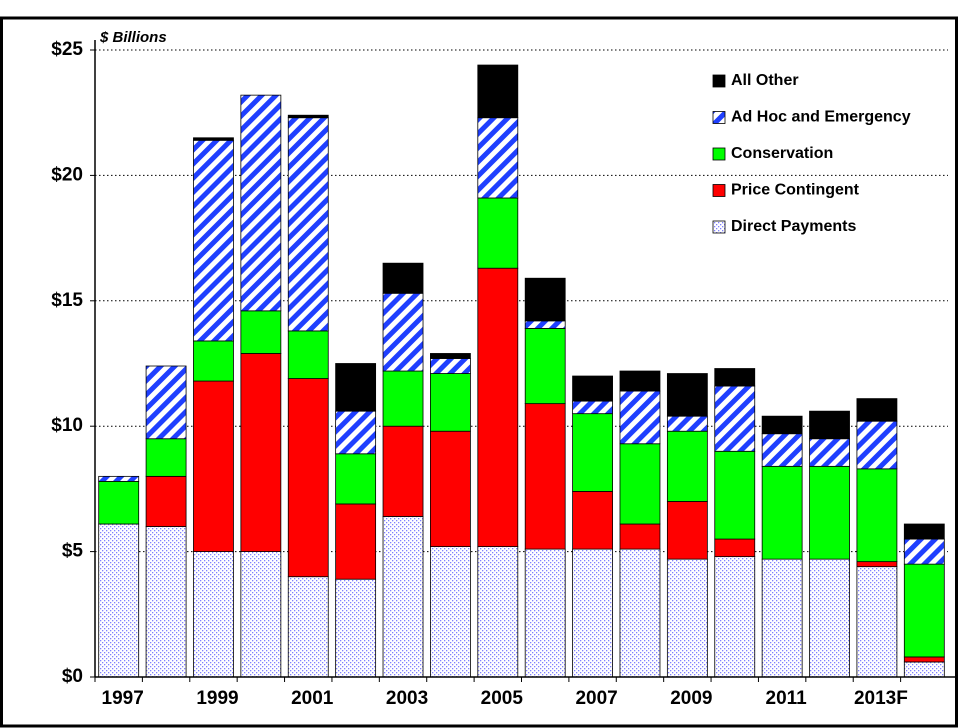  What do you see at coordinates (67, 174) in the screenshot?
I see `y-tick-label: $20` at bounding box center [67, 174].